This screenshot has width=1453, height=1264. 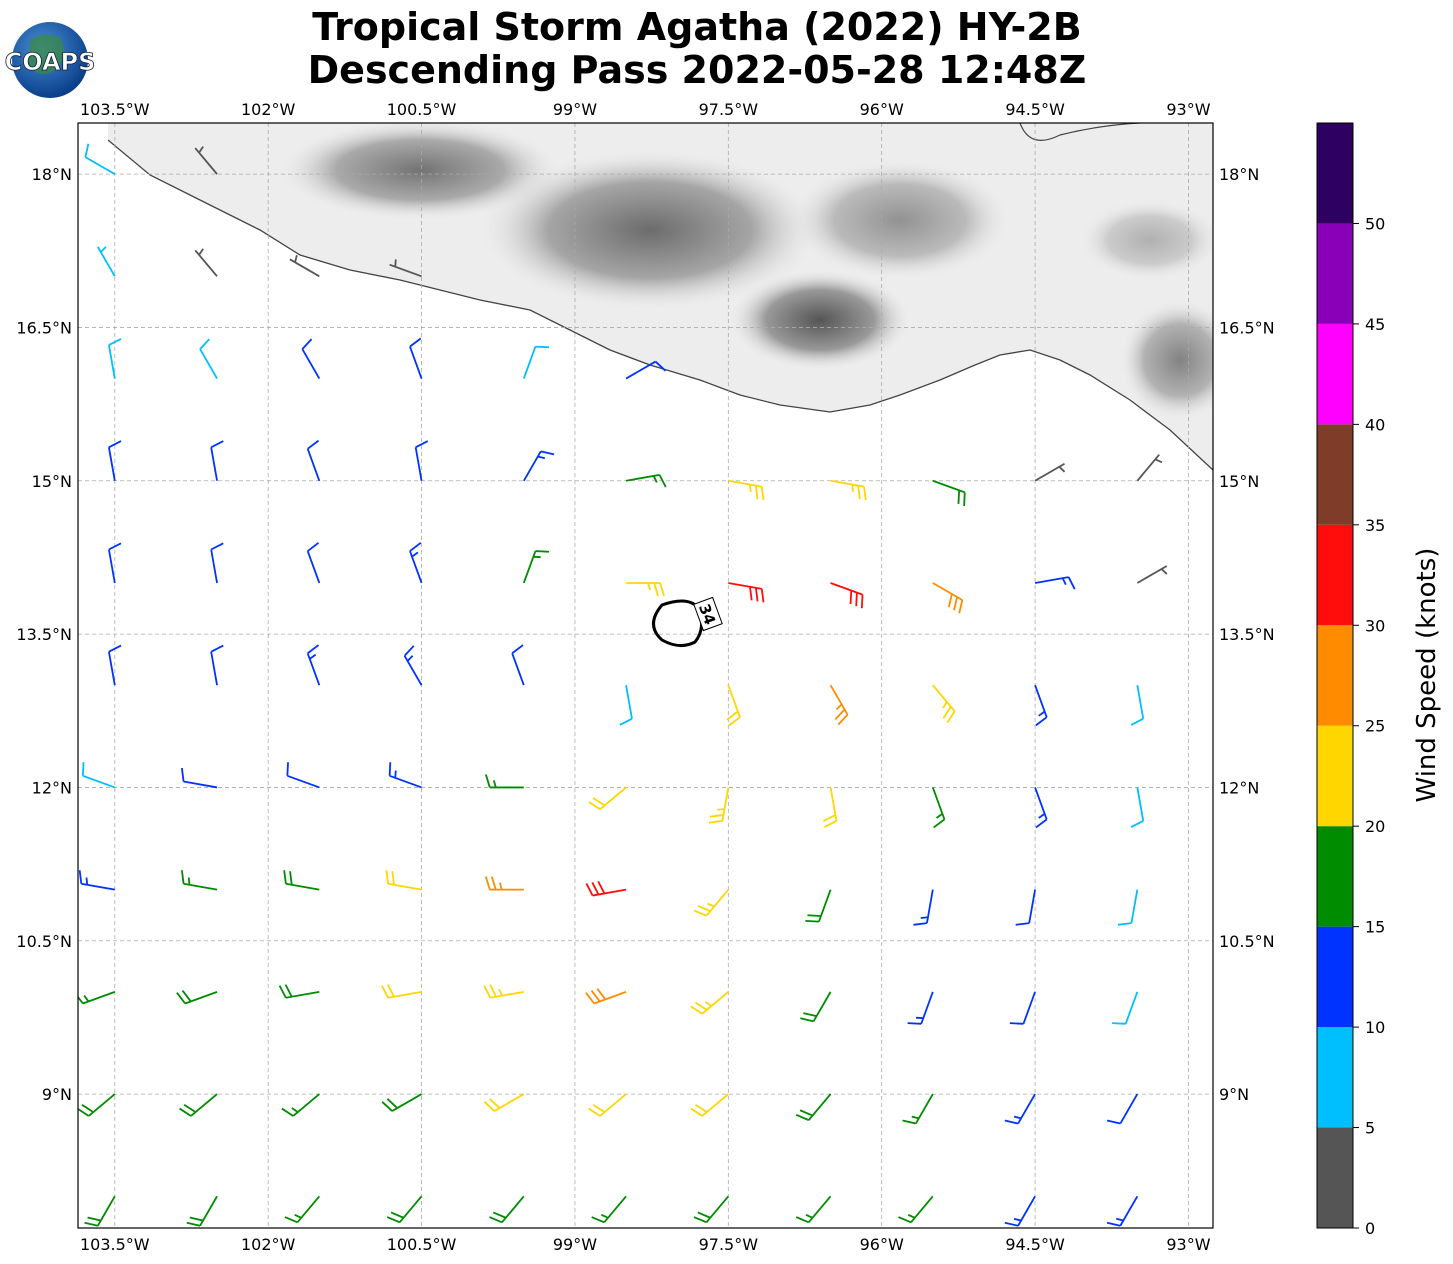 What do you see at coordinates (268, 109) in the screenshot?
I see `x-tick-label-top: 102°W` at bounding box center [268, 109].